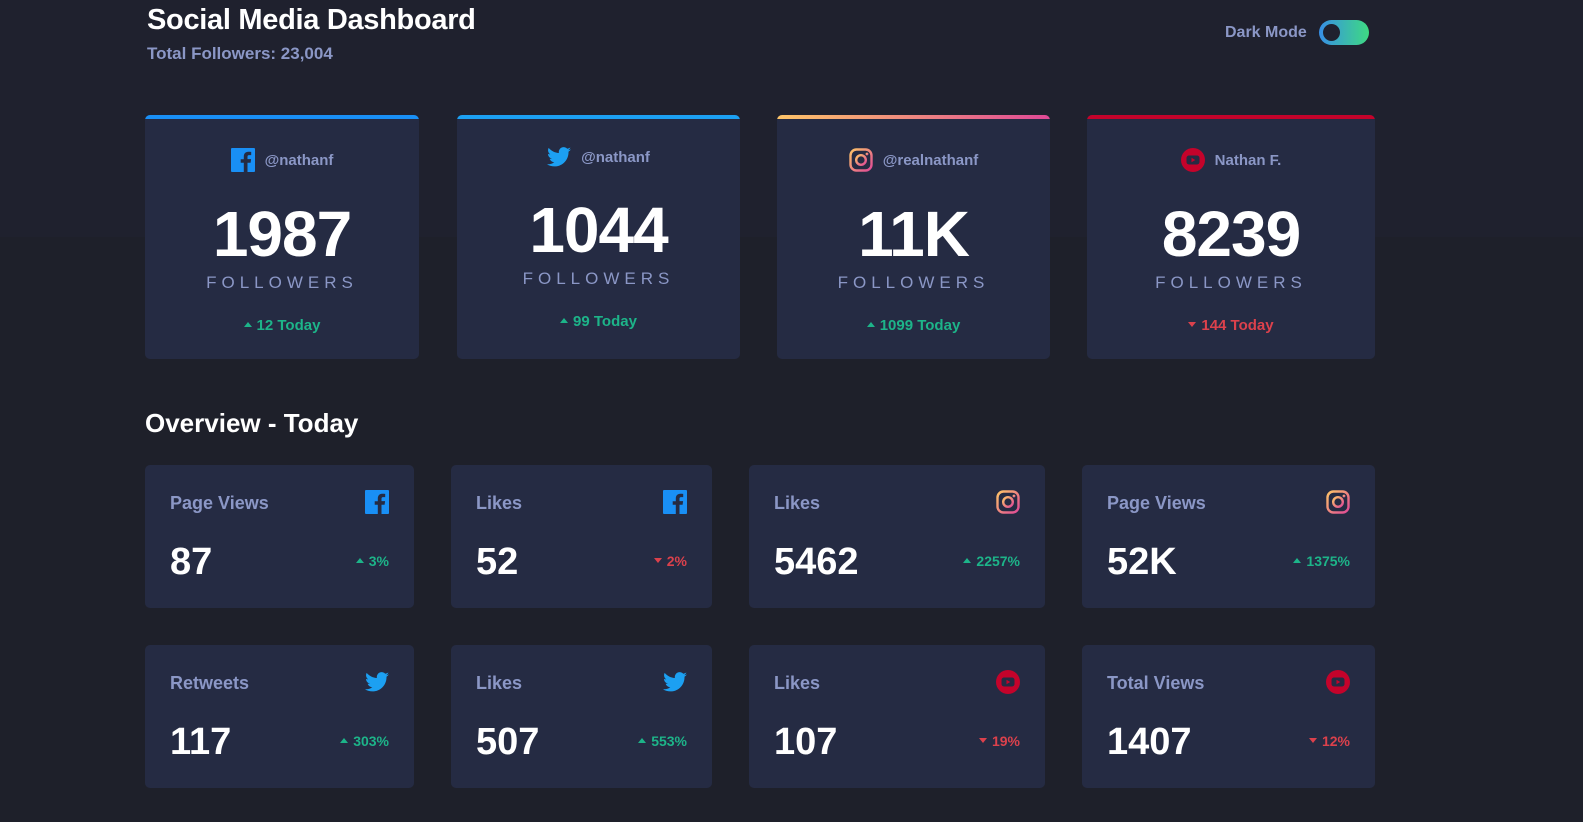 Image resolution: width=1583 pixels, height=822 pixels. What do you see at coordinates (920, 325) in the screenshot?
I see `today-change-text: 1099 Today` at bounding box center [920, 325].